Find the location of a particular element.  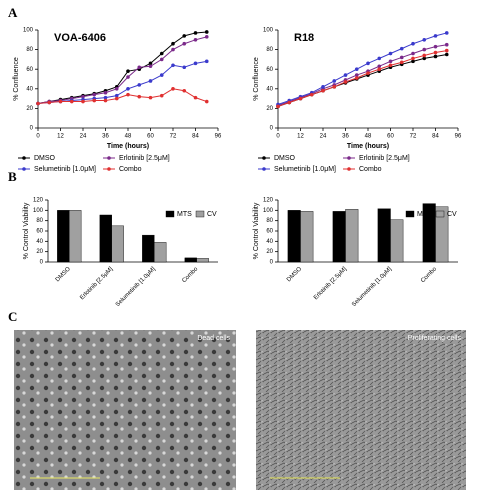

legend-label: Combo is located at coordinates (370, 169).